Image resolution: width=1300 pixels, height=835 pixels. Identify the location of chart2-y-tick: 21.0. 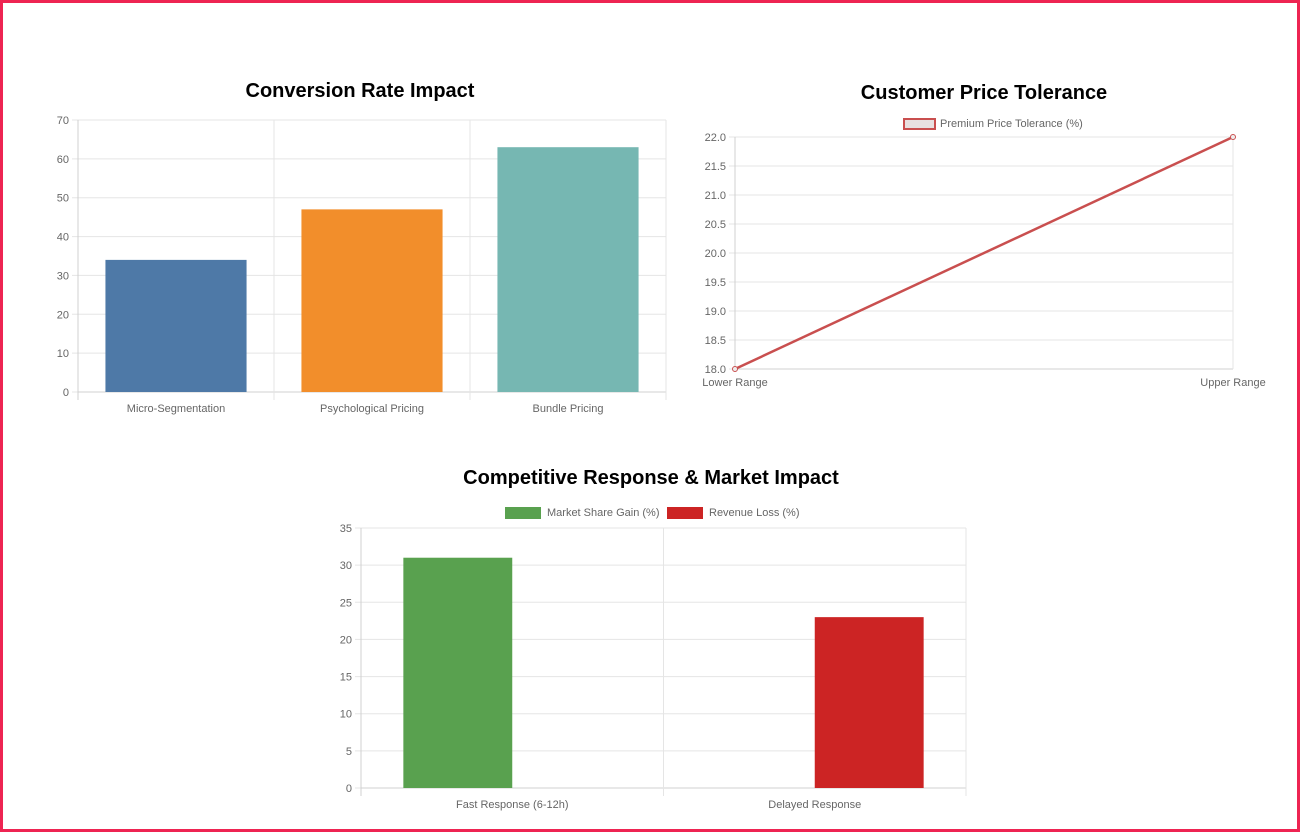
(715, 196).